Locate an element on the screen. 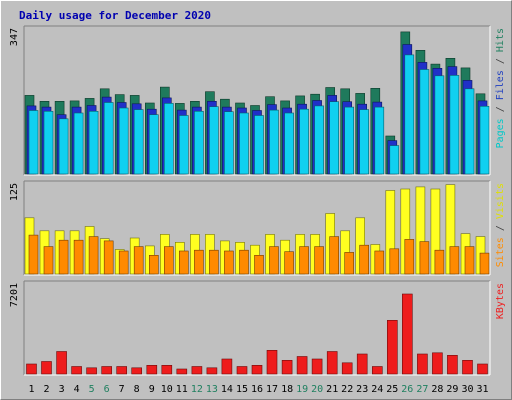  day-label-19: 19 is located at coordinates (302, 389).